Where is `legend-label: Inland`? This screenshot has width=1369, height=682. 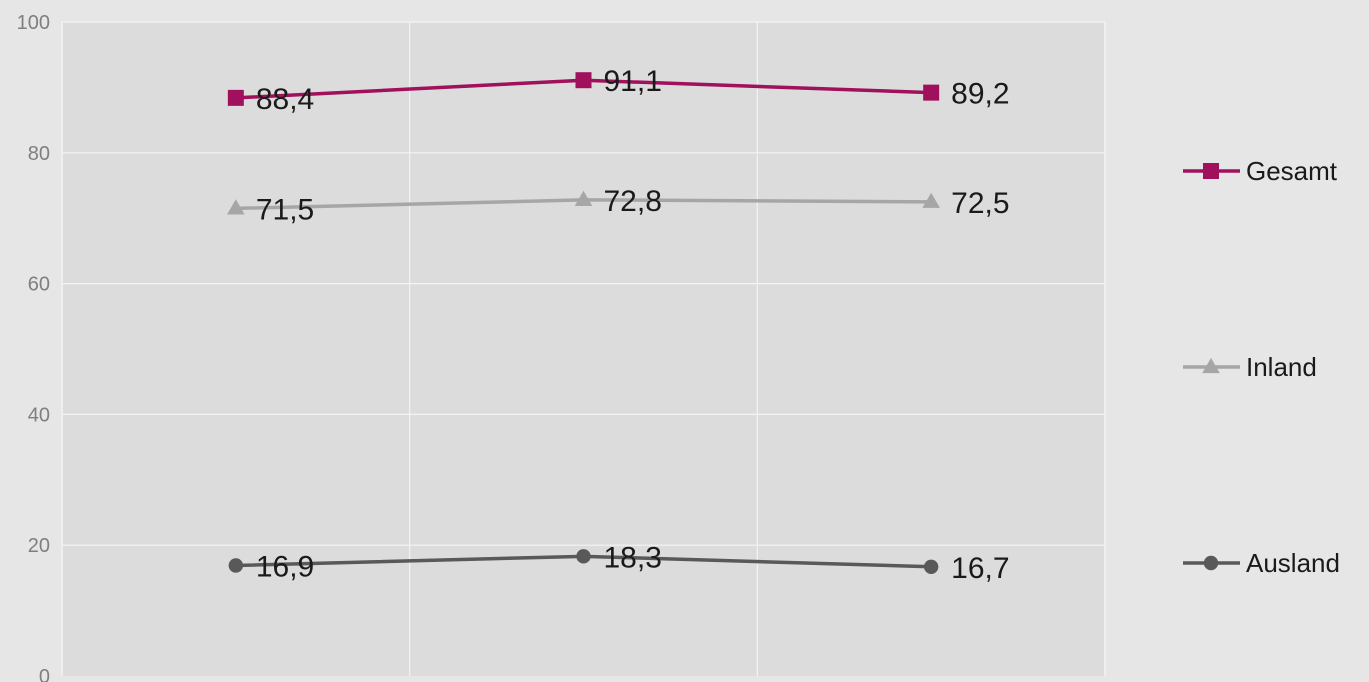 legend-label: Inland is located at coordinates (1281, 367).